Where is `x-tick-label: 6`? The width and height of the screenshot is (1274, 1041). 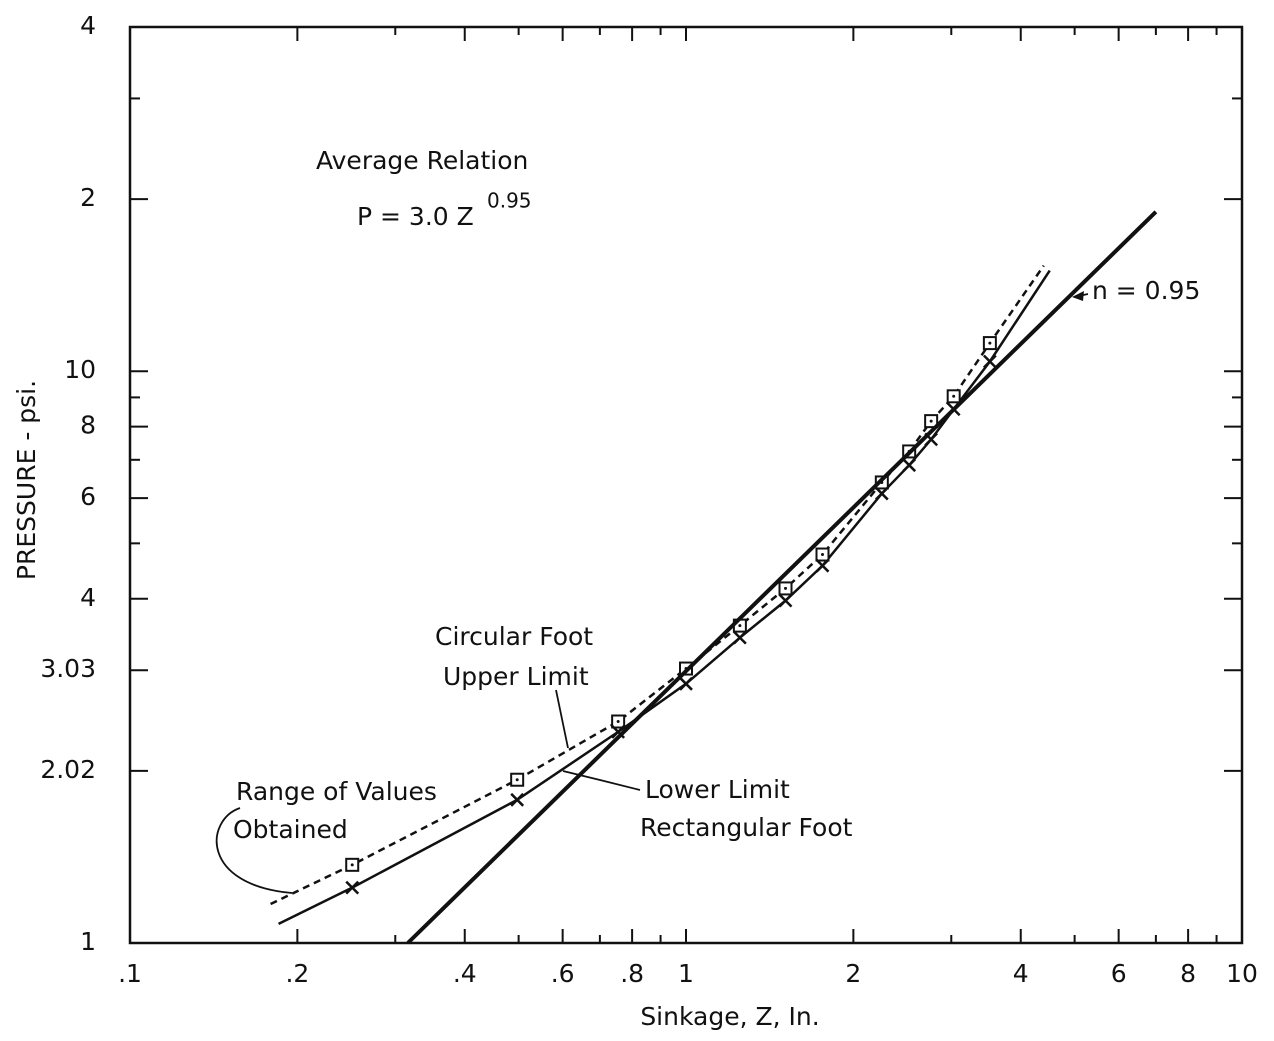
x-tick-label: 6 is located at coordinates (1119, 973).